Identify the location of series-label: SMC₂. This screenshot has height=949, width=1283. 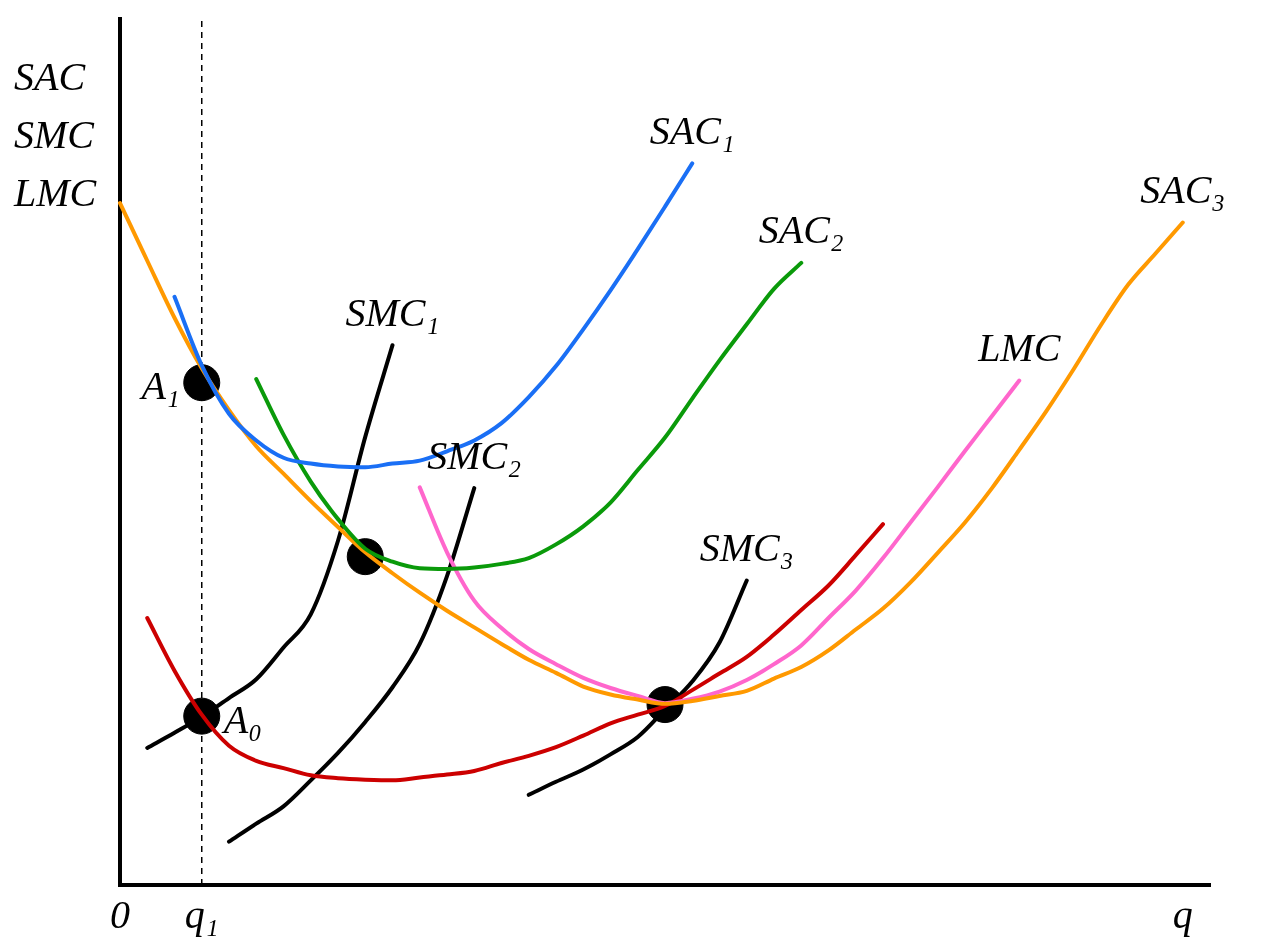
(474, 455).